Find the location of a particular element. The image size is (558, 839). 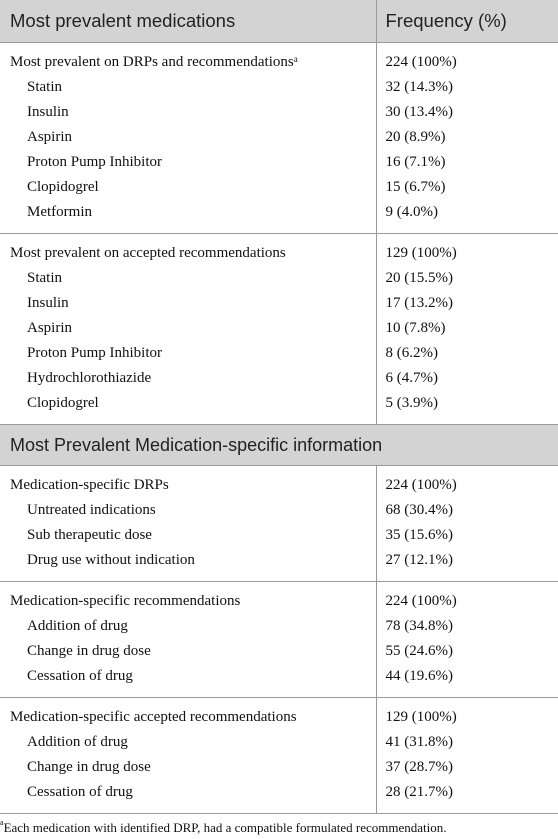

item-label: Sub therapeutic dose is located at coordinates (89, 535).